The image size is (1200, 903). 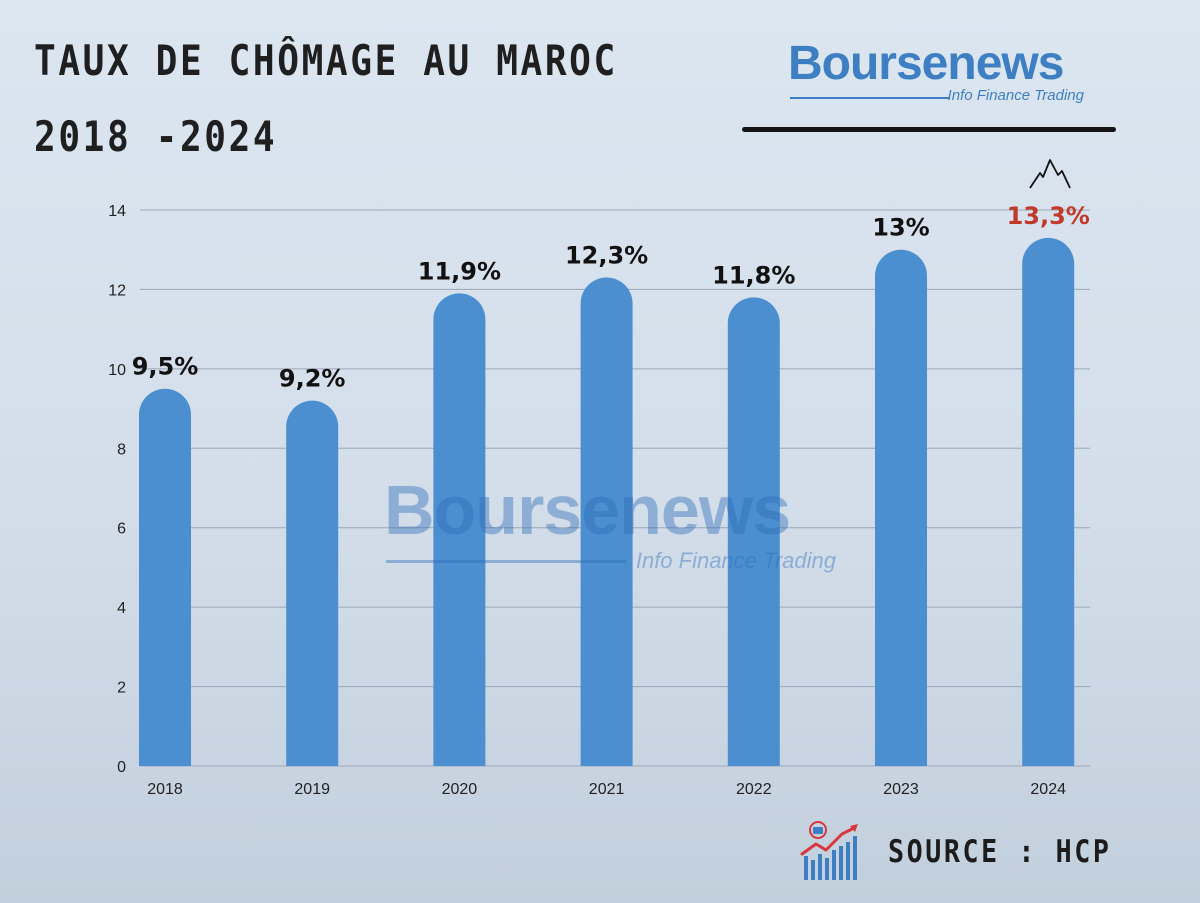 I want to click on bar-2019, so click(x=312, y=583).